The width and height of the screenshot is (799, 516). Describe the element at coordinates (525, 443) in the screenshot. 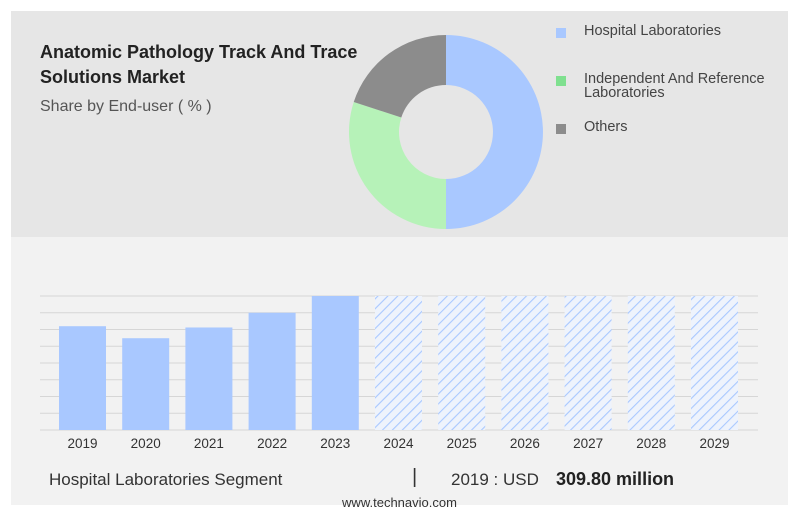

I see `x-tick-label: 2026` at that location.